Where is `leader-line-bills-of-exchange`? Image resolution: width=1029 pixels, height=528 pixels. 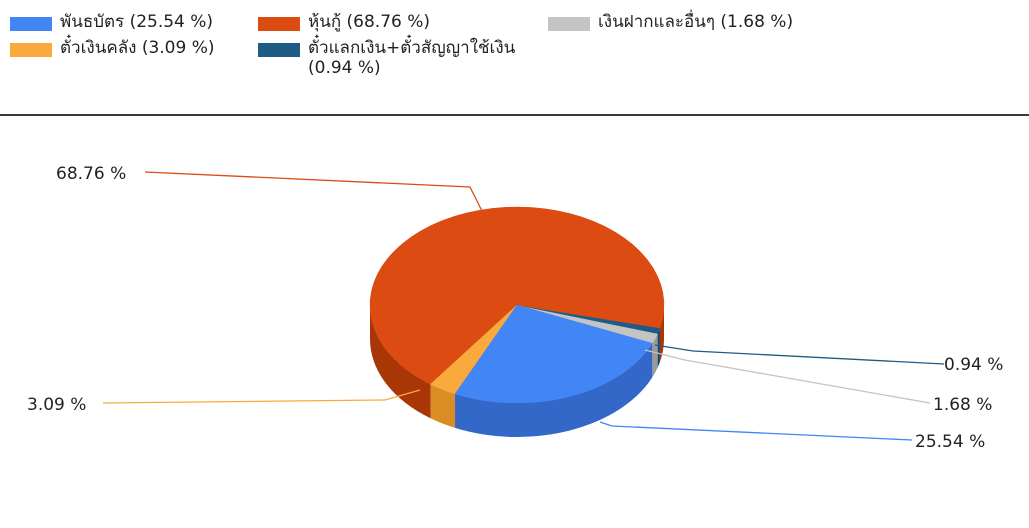 leader-line-bills-of-exchange is located at coordinates (799, 354).